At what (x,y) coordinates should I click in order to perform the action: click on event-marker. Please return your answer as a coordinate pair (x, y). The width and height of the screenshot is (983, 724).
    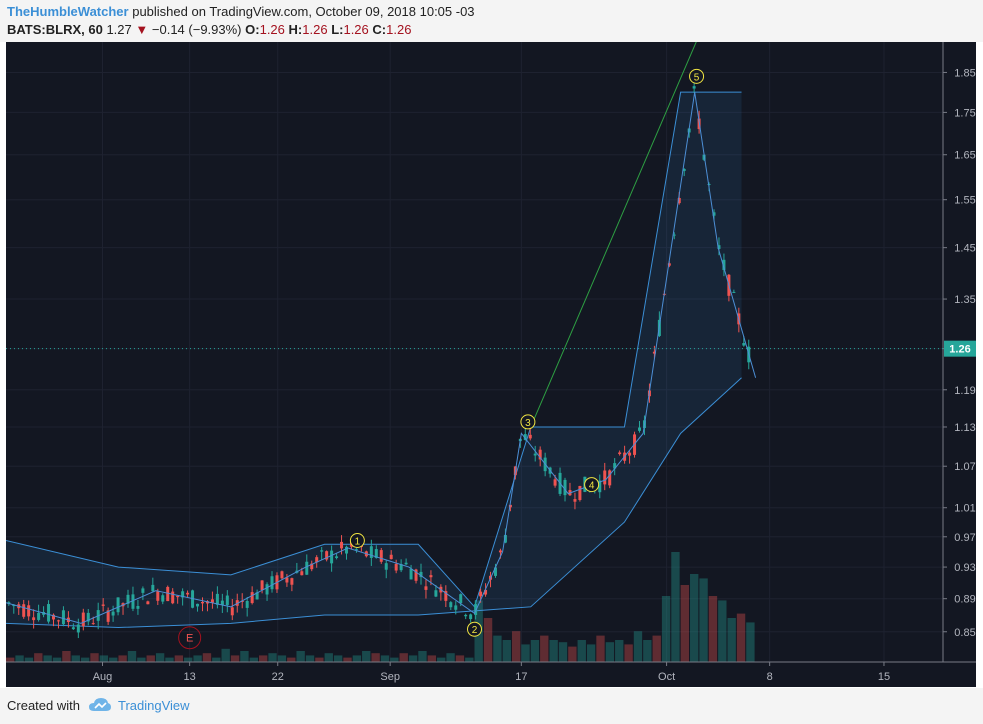
    Looking at the image, I should click on (190, 638).